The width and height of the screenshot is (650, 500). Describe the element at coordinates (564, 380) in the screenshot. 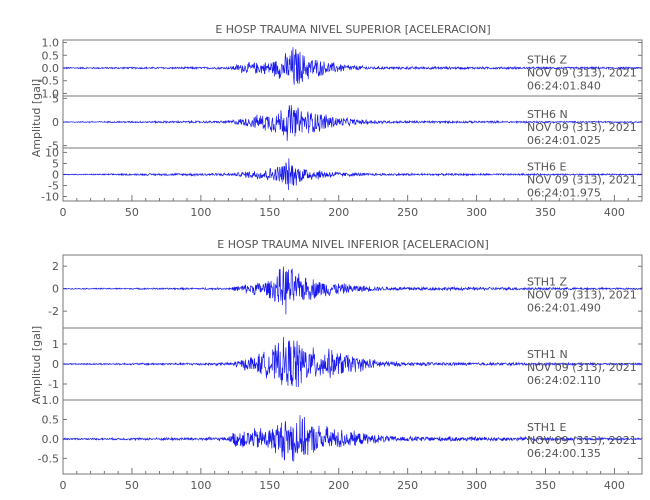

I see `time-label: 06:24:02.110` at that location.